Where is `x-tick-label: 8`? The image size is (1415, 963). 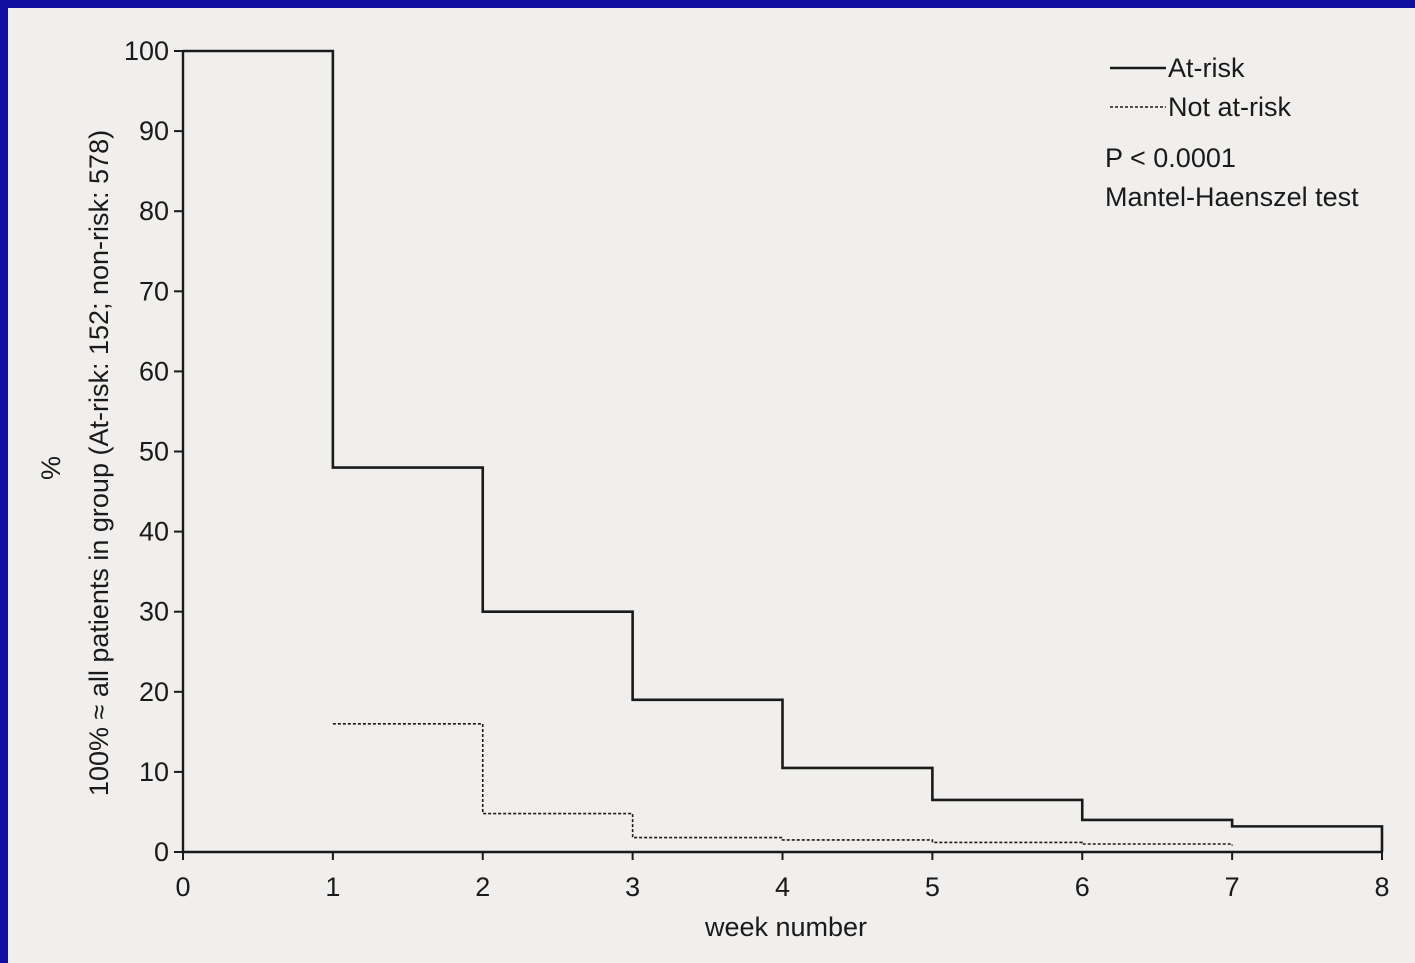 x-tick-label: 8 is located at coordinates (1381, 887).